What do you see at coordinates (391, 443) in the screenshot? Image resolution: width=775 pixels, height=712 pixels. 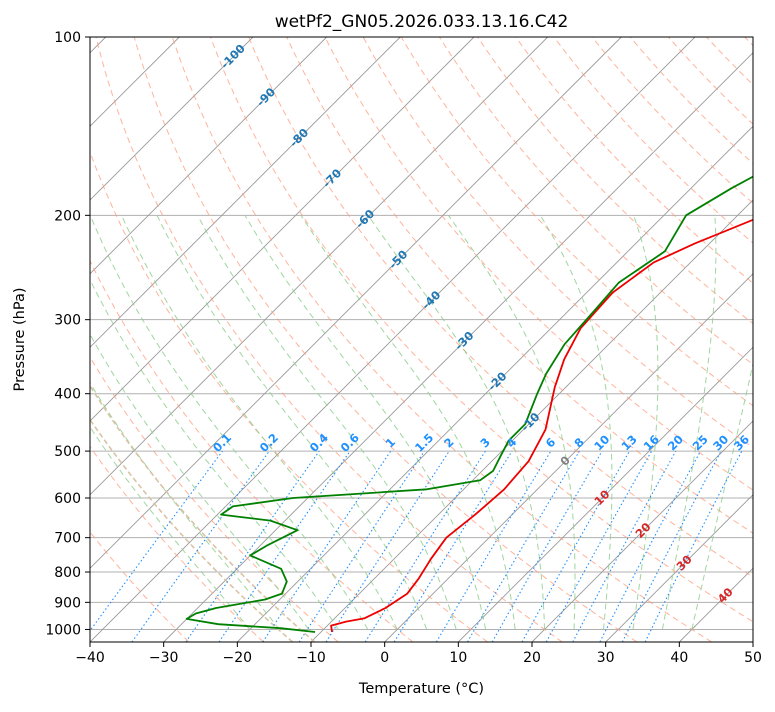 I see `mixing-ratio-label: 1` at bounding box center [391, 443].